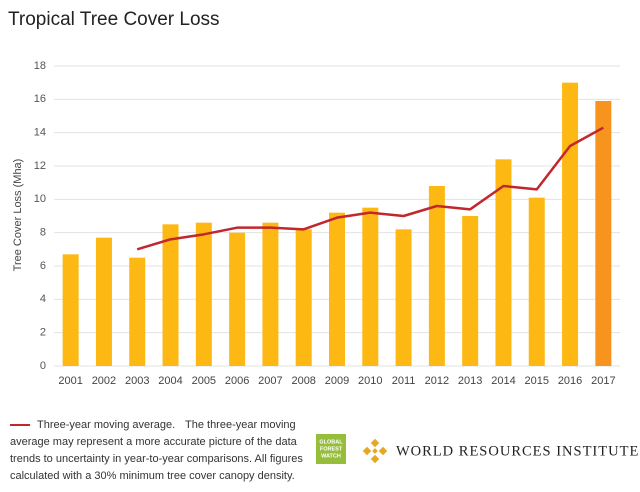 The height and width of the screenshot is (492, 640). I want to click on x-tick-label: 2017, so click(603, 381).